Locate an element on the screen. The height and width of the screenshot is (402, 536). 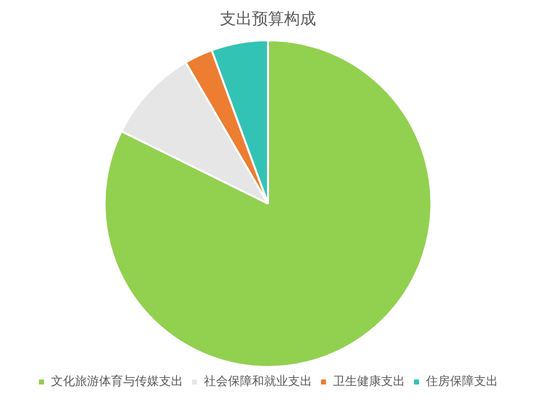
legend-label: 住房保障支出 is located at coordinates (461, 381).